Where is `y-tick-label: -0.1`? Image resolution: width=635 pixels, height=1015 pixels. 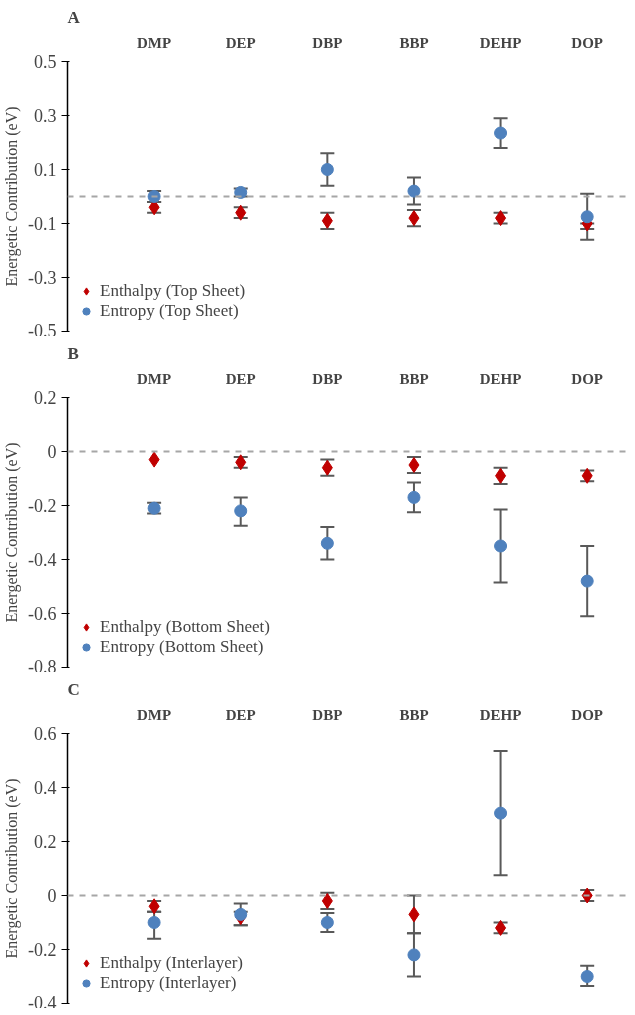
y-tick-label: -0.1 is located at coordinates (42, 224).